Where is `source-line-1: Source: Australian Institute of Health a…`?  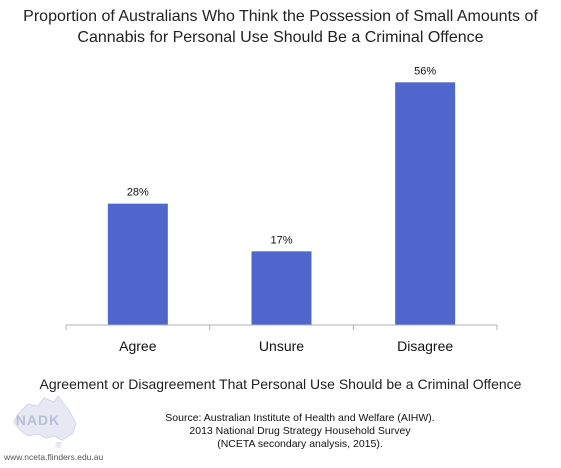 source-line-1: Source: Australian Institute of Health a… is located at coordinates (300, 418).